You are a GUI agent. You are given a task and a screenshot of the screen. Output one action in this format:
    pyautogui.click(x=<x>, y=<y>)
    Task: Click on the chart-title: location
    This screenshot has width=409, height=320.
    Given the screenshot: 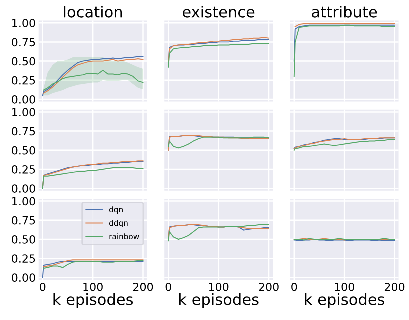 What is the action you would take?
    pyautogui.click(x=93, y=12)
    